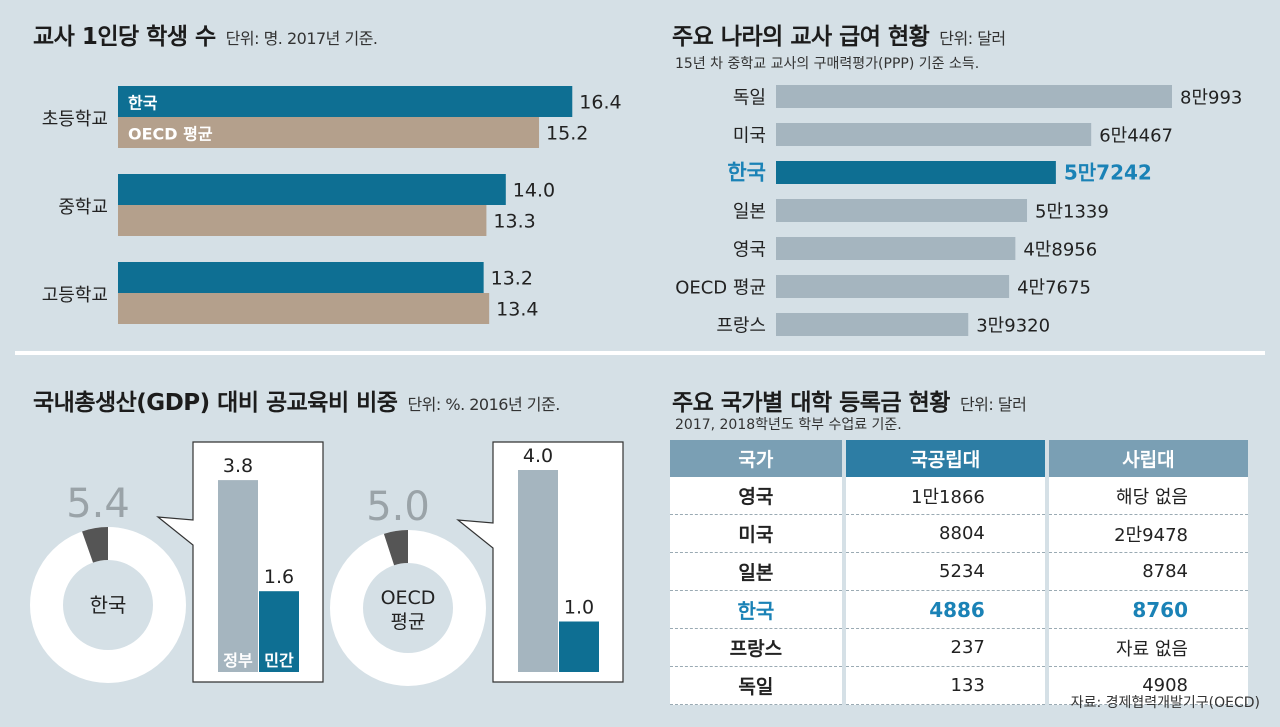 This screenshot has width=1280, height=727. What do you see at coordinates (993, 404) in the screenshot?
I see `tuition-unit: 단위: 달러` at bounding box center [993, 404].